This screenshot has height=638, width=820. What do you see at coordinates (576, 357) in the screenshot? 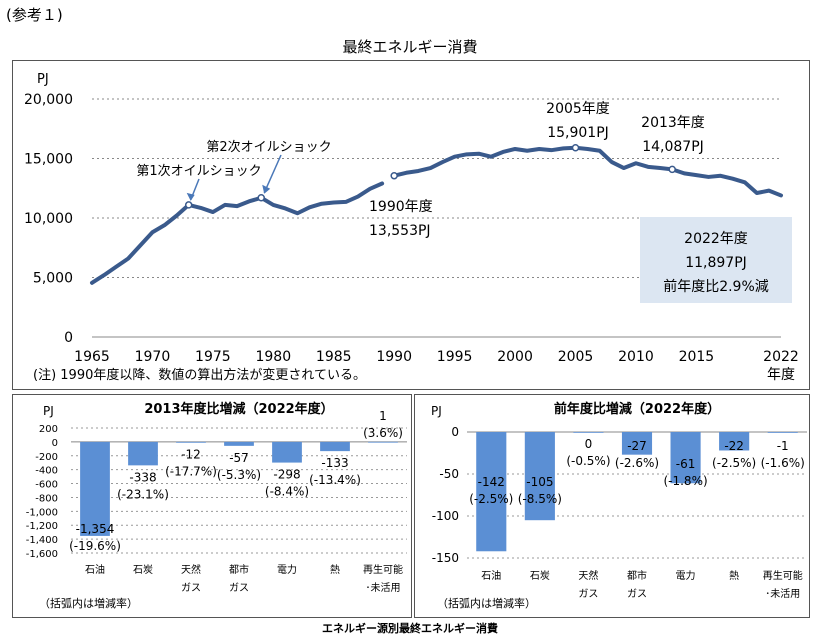
I see `x-tick-label: 2005` at bounding box center [576, 357].